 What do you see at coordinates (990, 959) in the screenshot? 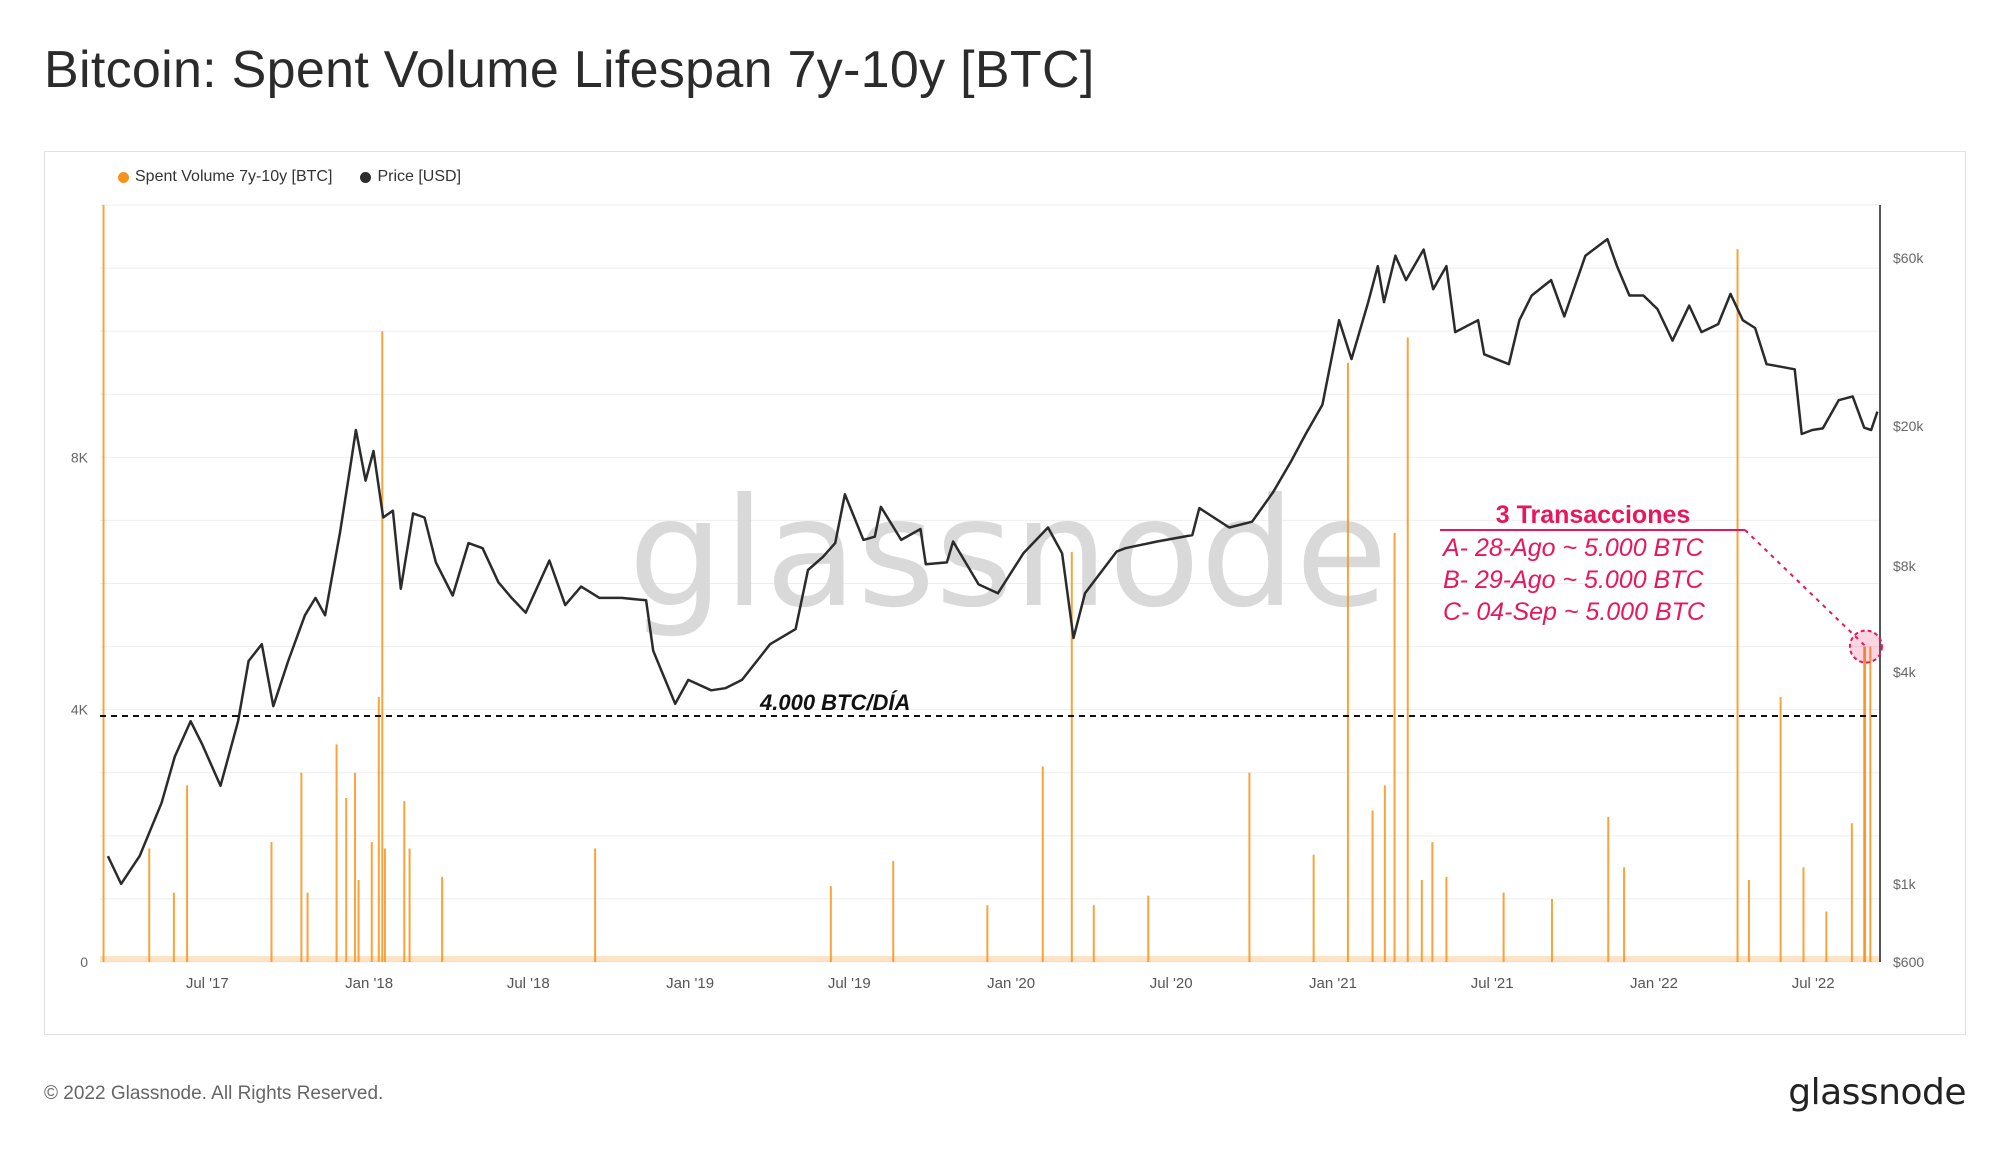
I see `volume-baseline` at bounding box center [990, 959].